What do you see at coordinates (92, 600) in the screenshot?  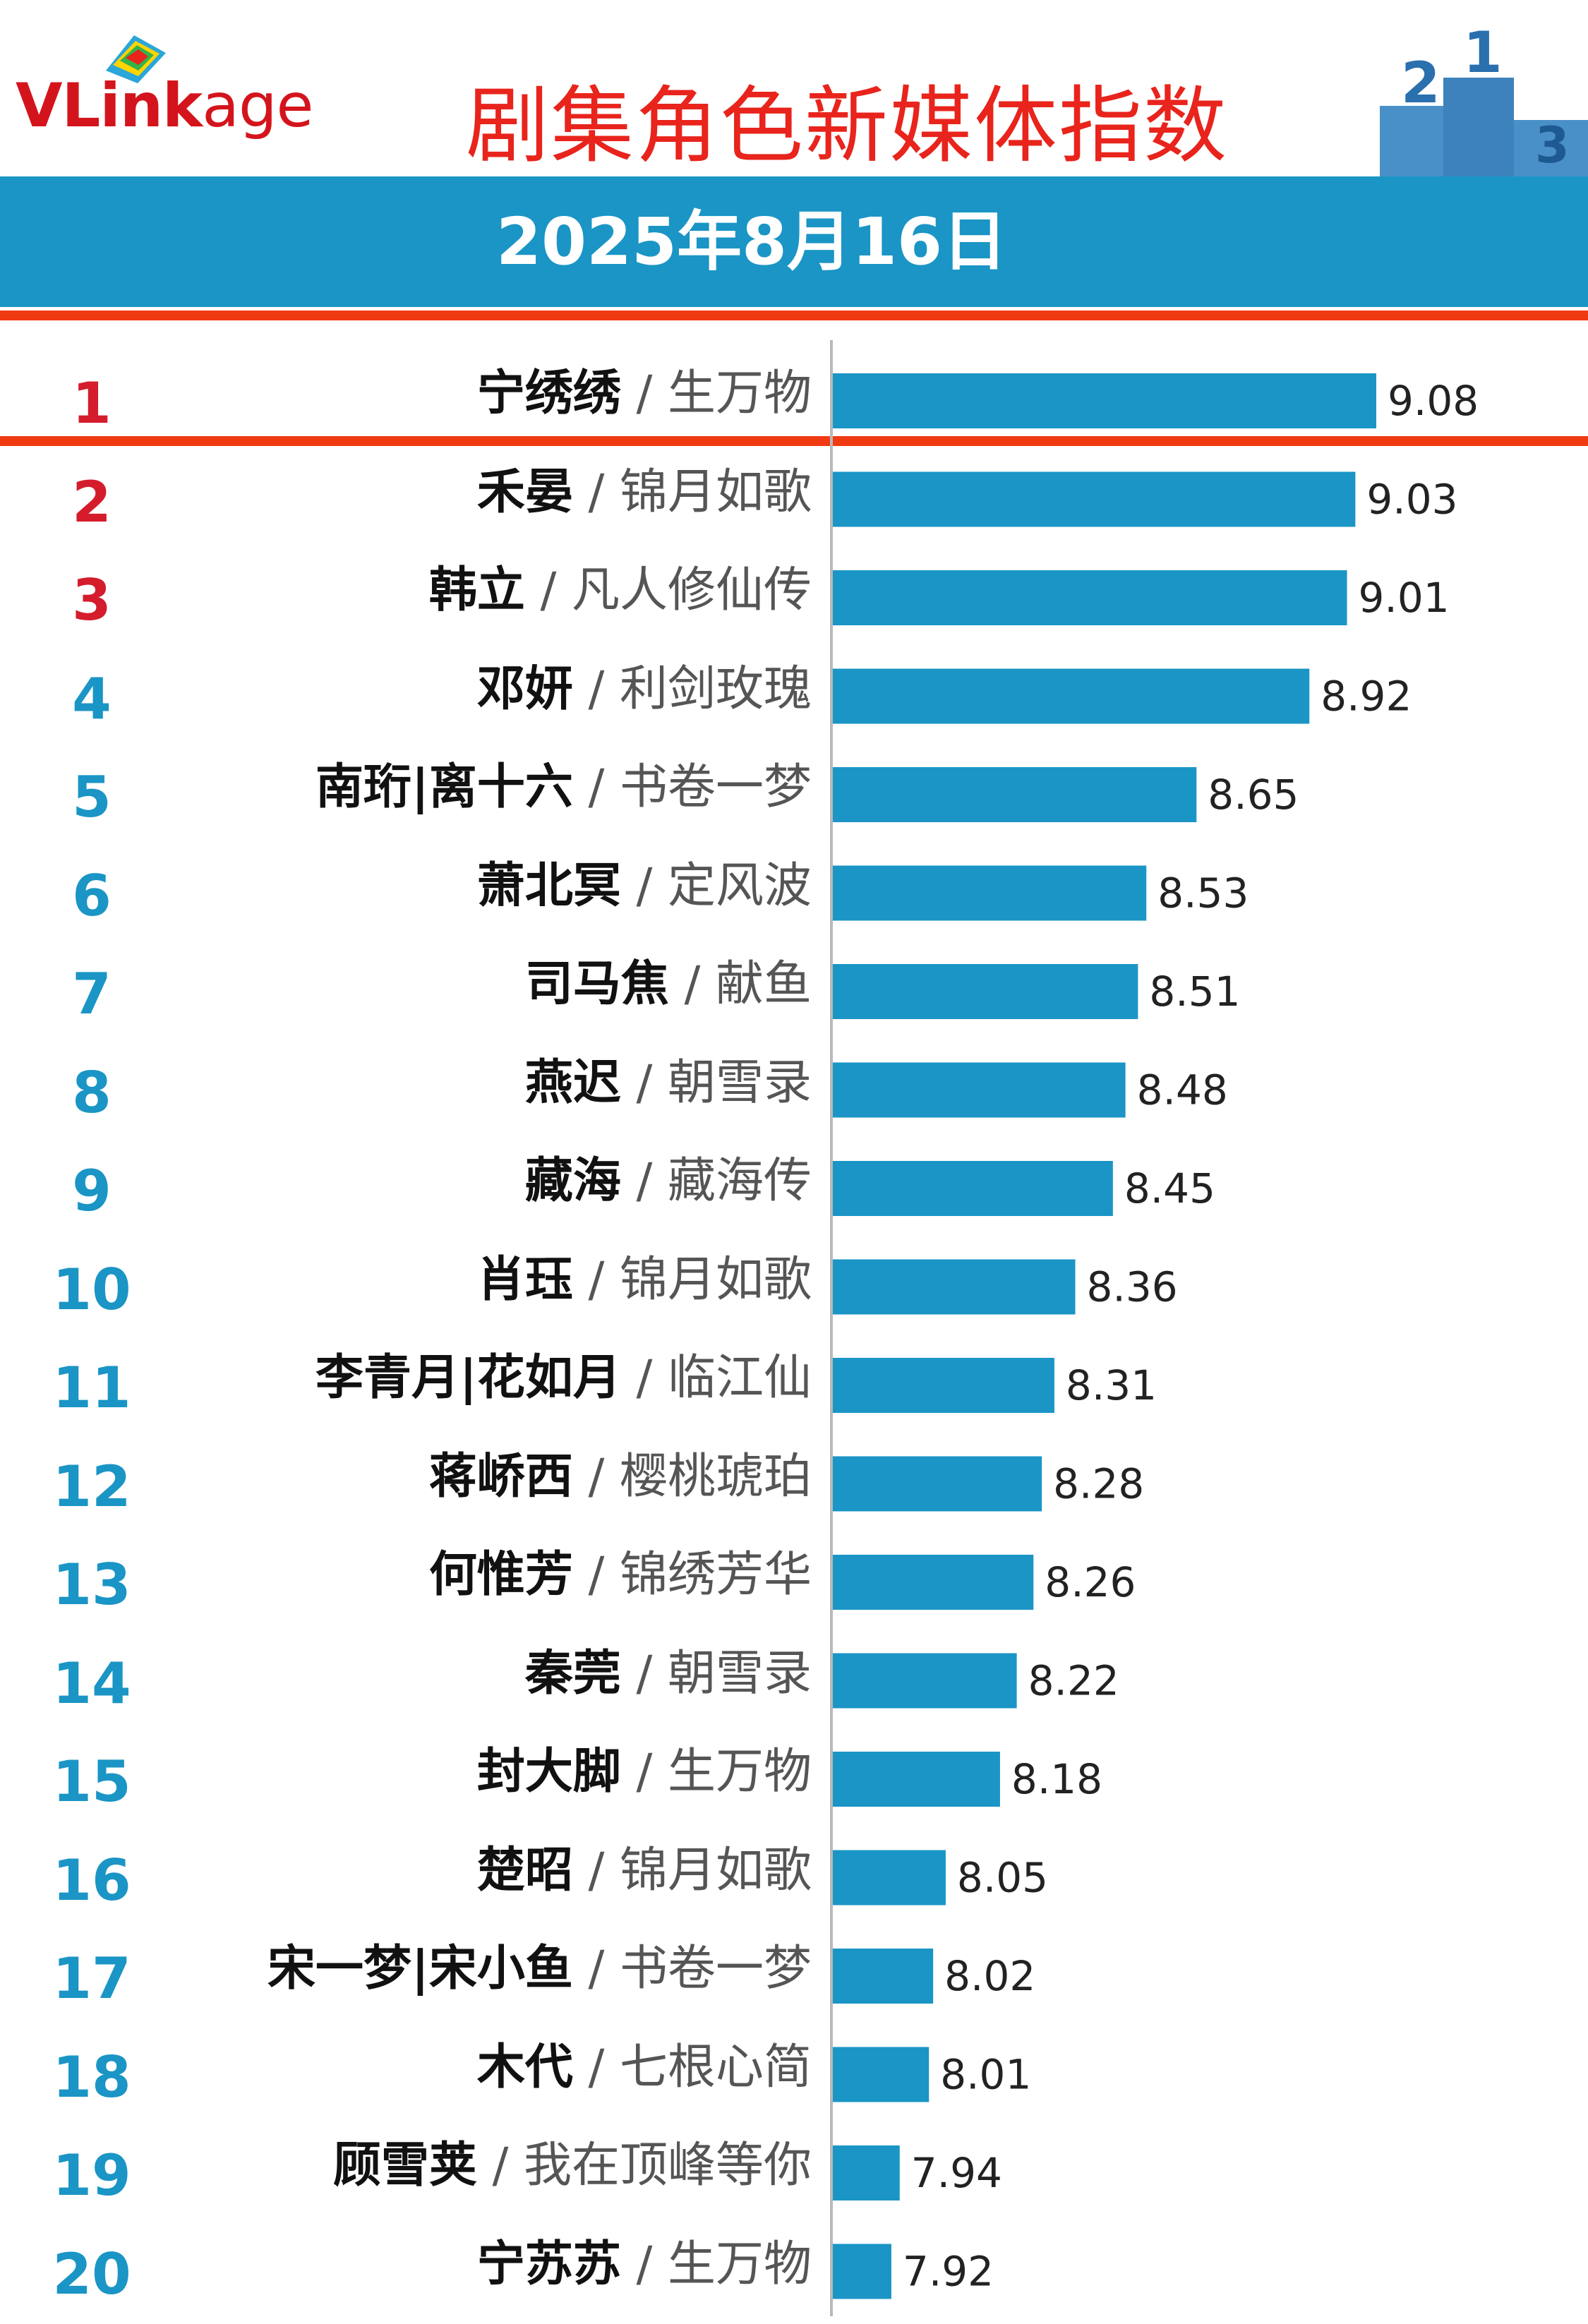 I see `rank-number: 3` at bounding box center [92, 600].